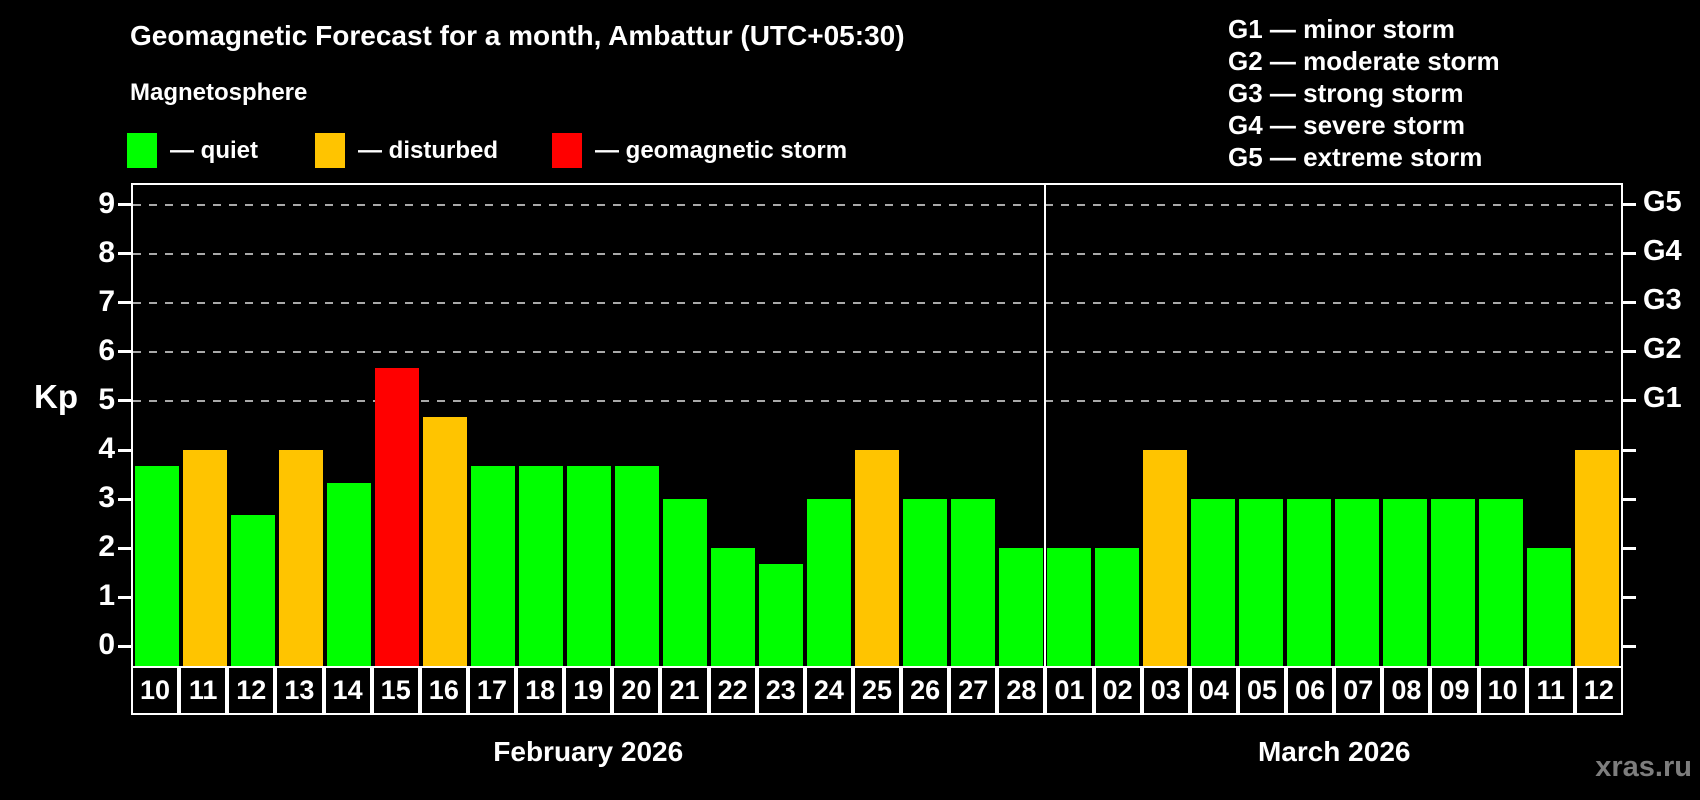 This screenshot has height=800, width=1700. Describe the element at coordinates (567, 150) in the screenshot. I see `storm-color-swatch` at that location.